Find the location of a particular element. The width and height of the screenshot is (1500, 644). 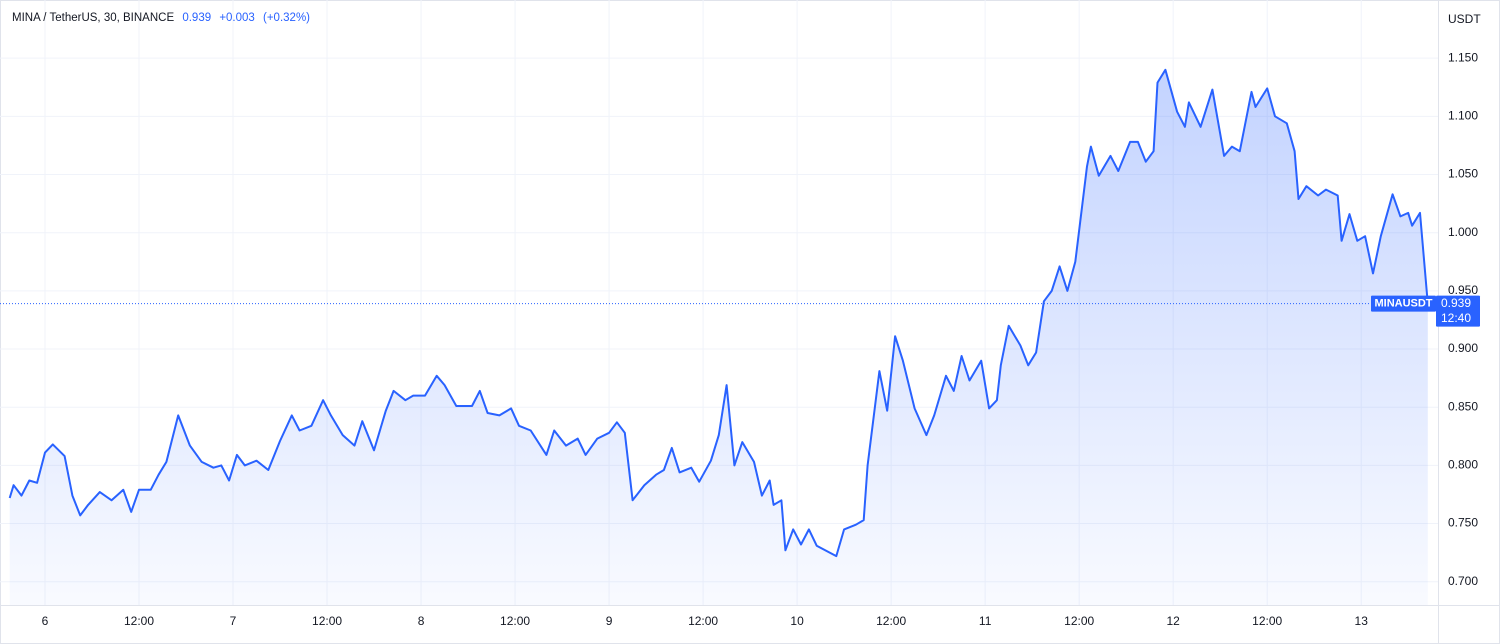

symbol-tag-bg is located at coordinates (1403, 303).